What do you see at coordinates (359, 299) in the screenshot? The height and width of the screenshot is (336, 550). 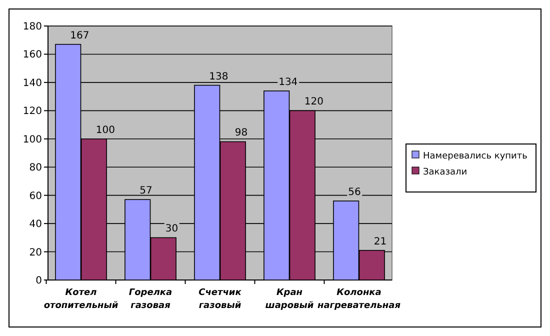 I see `x-tick-label: Колонка нагревательная` at bounding box center [359, 299].